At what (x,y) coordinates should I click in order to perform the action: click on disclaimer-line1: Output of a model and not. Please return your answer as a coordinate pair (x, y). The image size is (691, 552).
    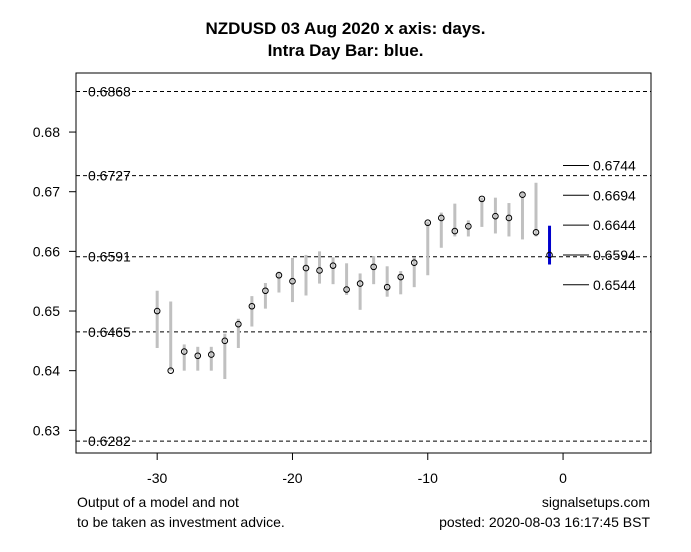
    Looking at the image, I should click on (158, 502).